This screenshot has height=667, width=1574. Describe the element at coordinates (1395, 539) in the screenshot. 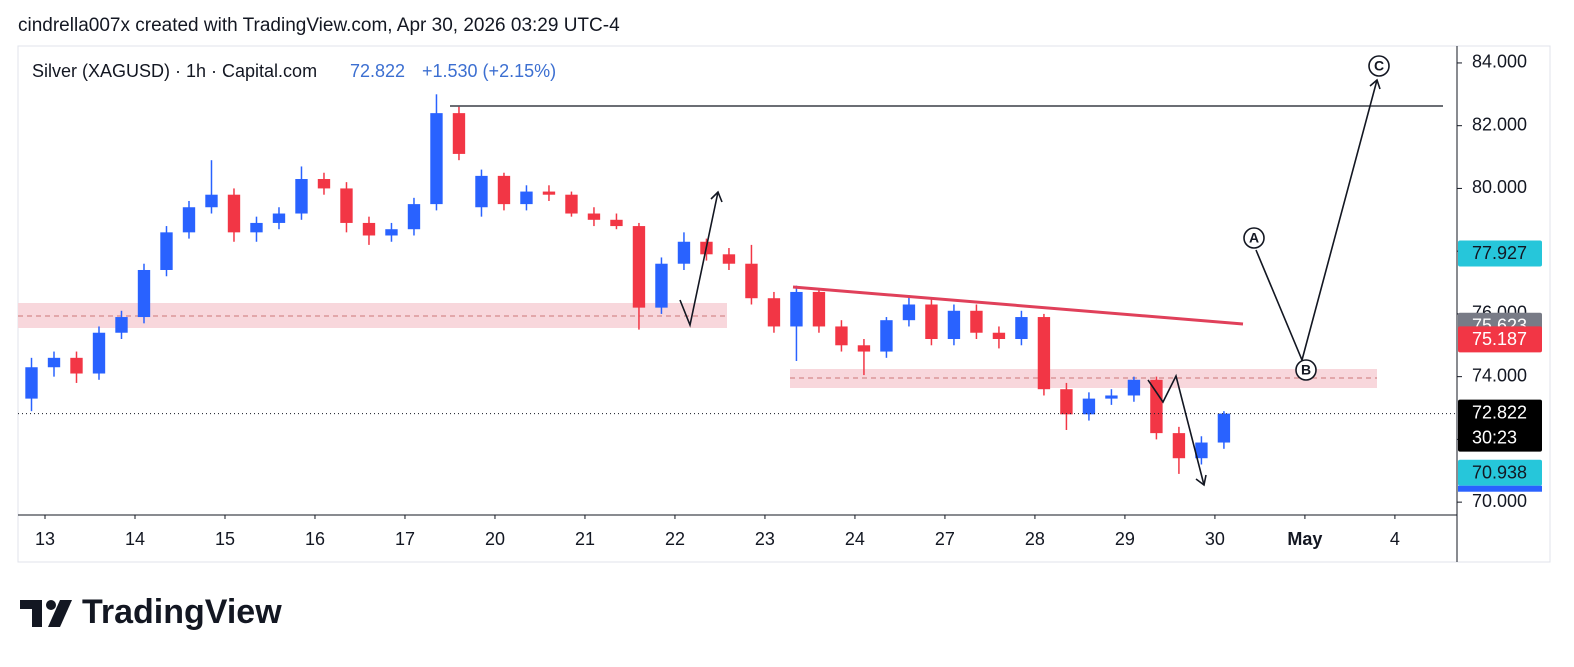

I see `x-tick-label: 4` at that location.